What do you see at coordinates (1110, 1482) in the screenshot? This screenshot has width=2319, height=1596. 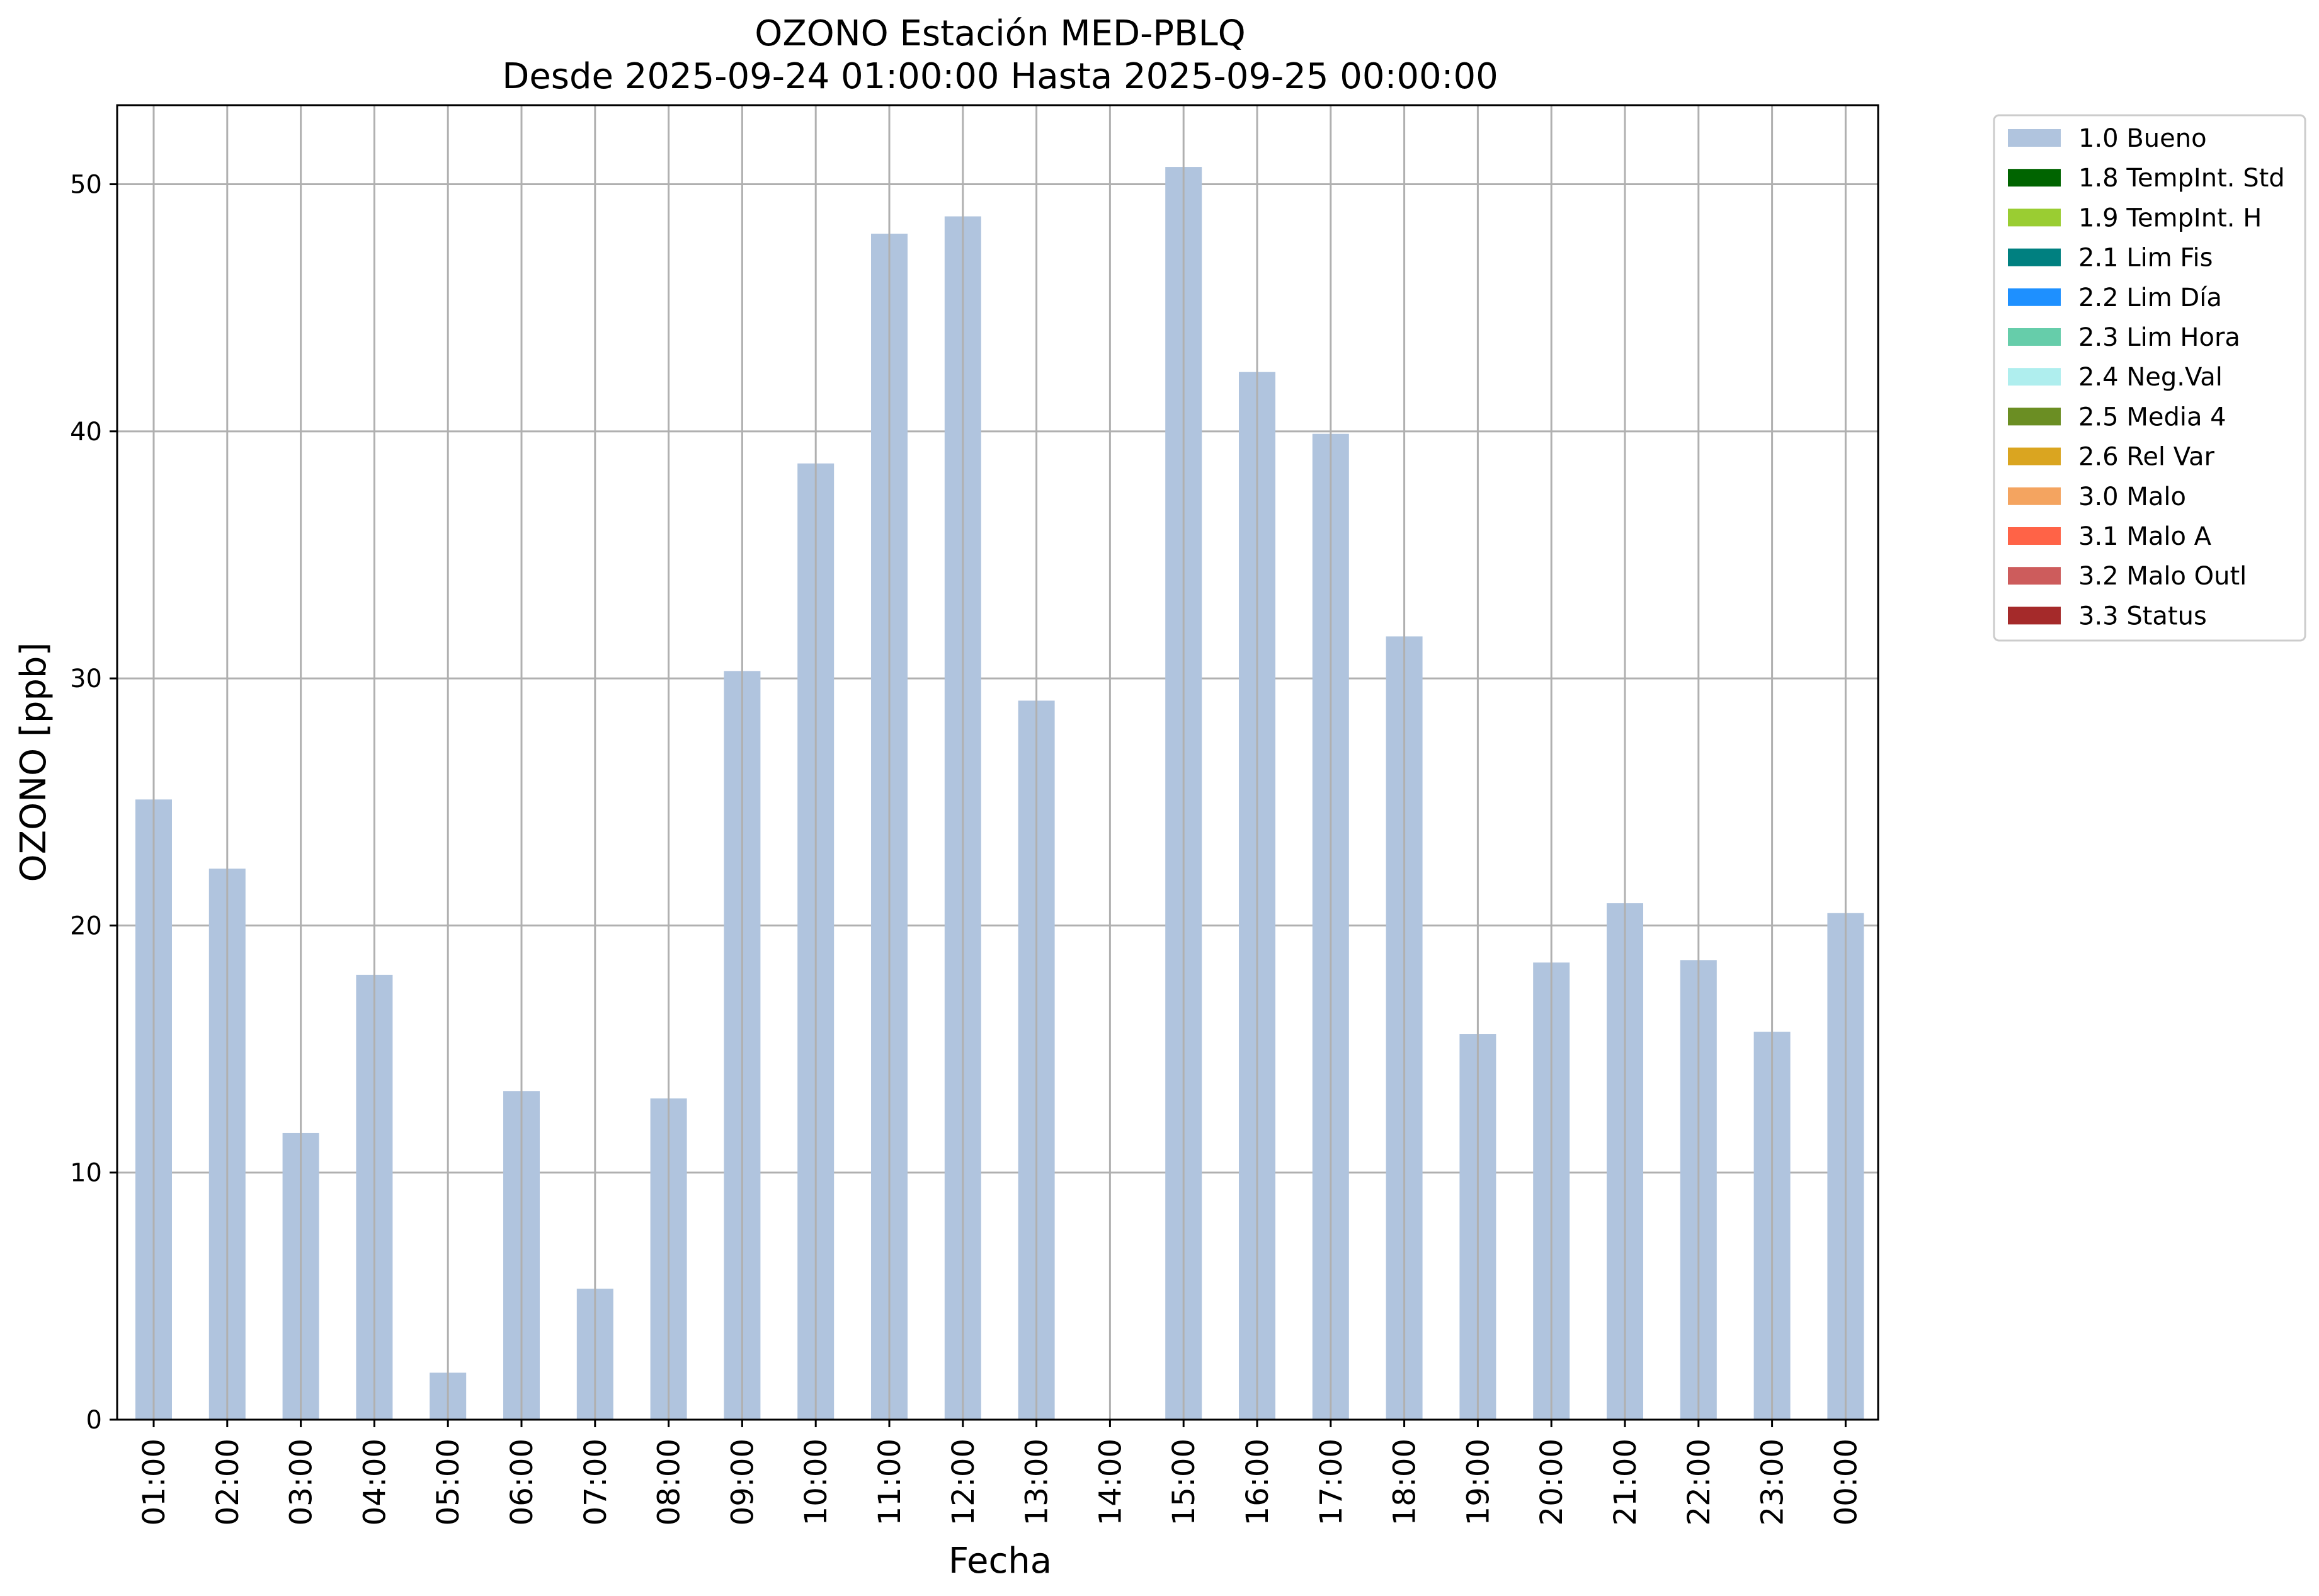 I see `x-tick-label: 14:00` at bounding box center [1110, 1482].